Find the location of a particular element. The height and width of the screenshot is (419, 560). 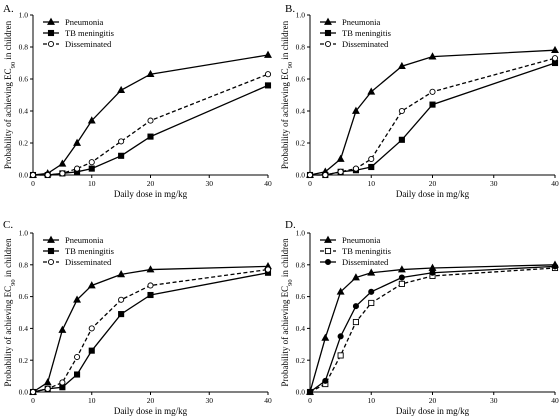

x-tick-label: 20 is located at coordinates (151, 400).